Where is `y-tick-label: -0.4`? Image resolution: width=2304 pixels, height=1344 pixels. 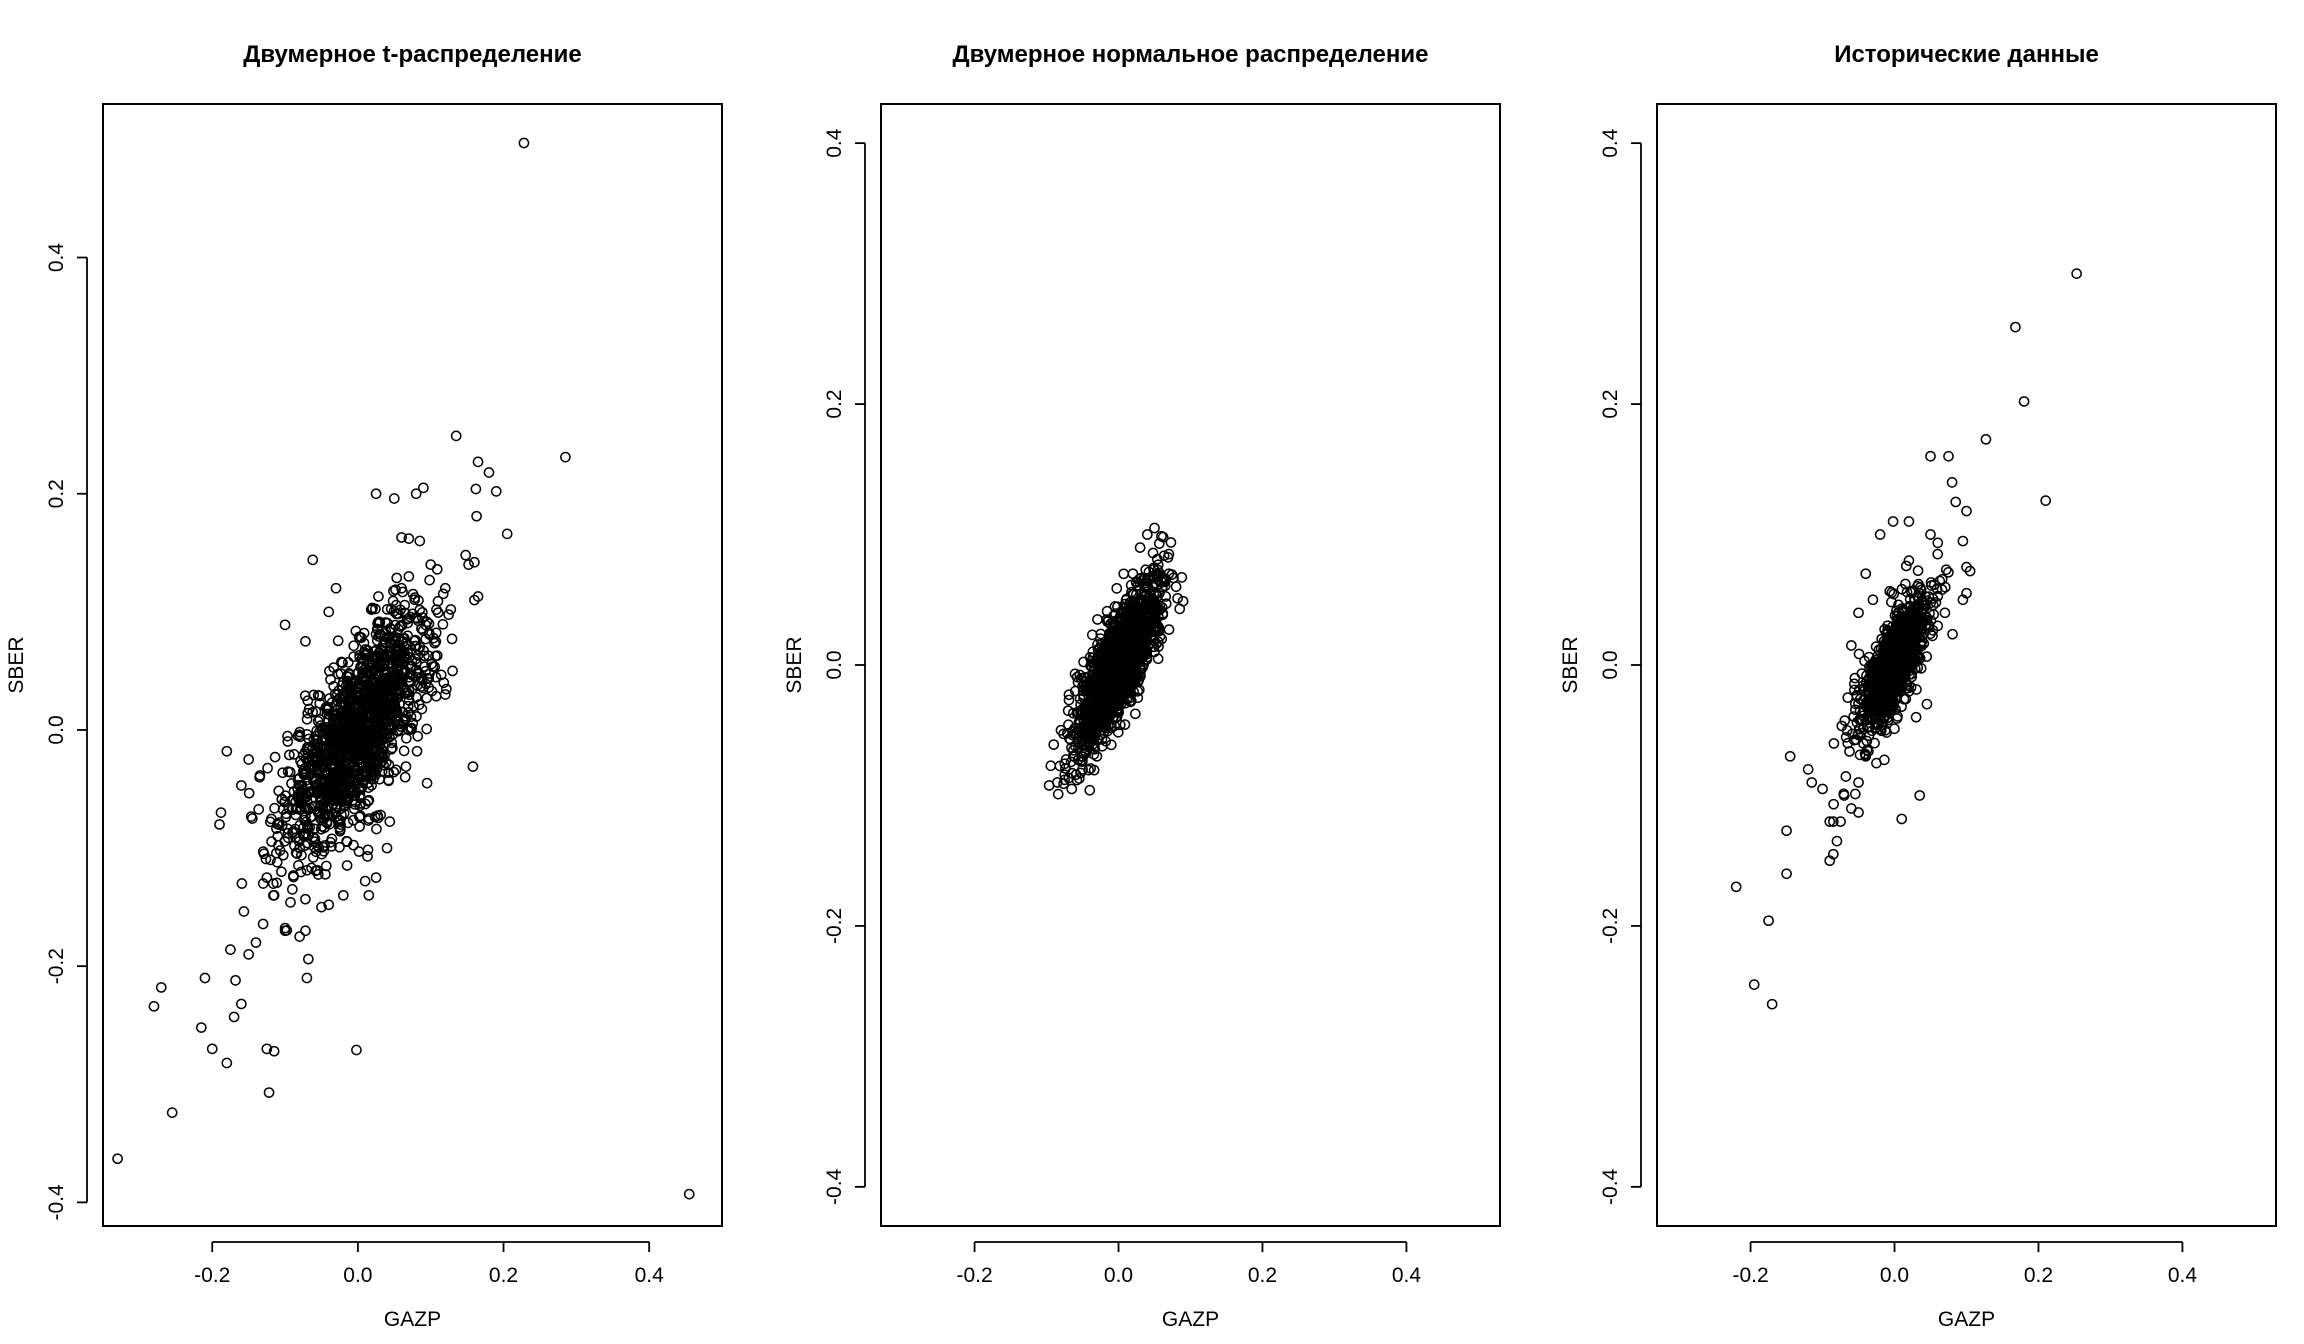 y-tick-label: -0.4 is located at coordinates (834, 1186).